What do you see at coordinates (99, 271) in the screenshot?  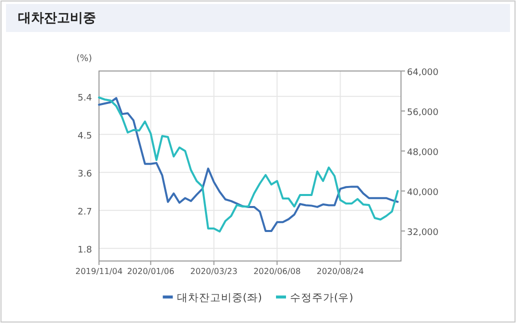 I see `x-tick-label: 2019/11/04` at bounding box center [99, 271].